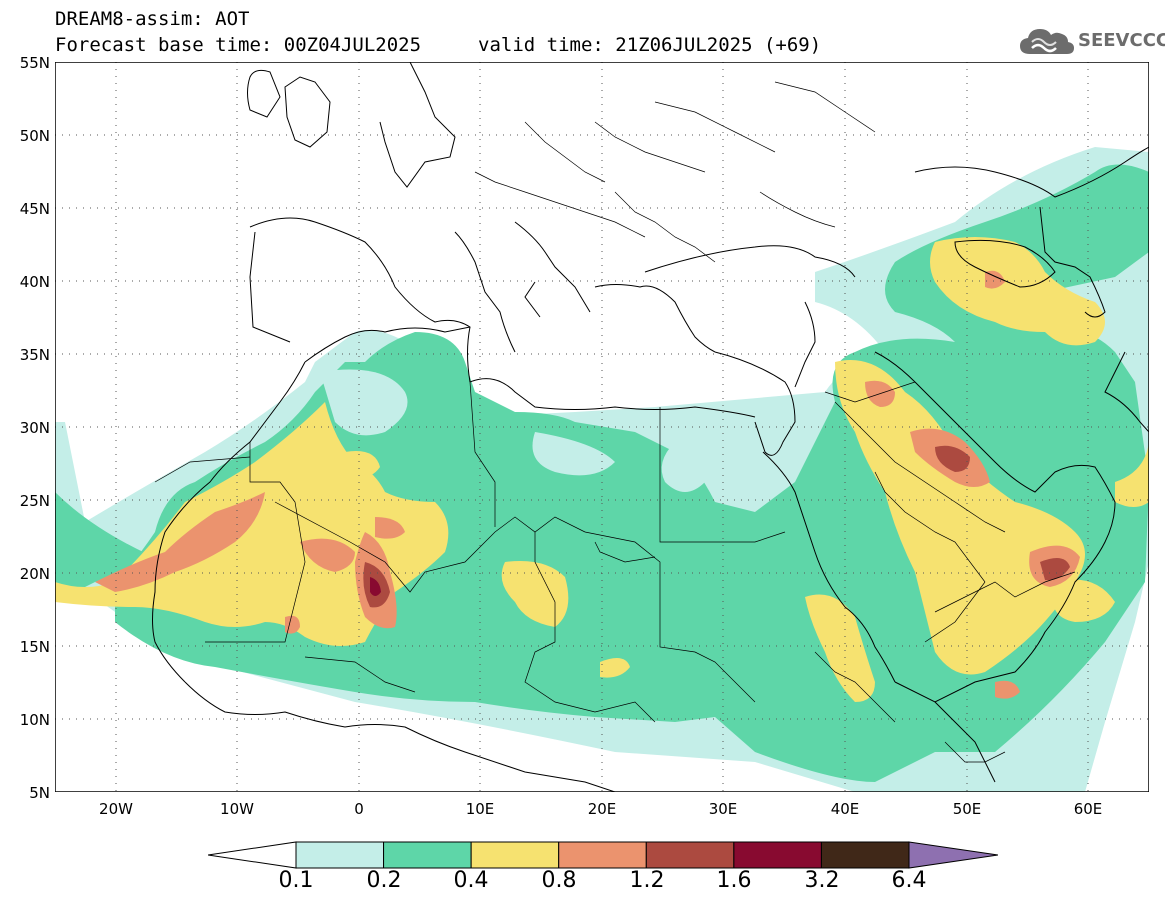  Describe the element at coordinates (34, 136) in the screenshot. I see `ytick-label: 50N` at that location.